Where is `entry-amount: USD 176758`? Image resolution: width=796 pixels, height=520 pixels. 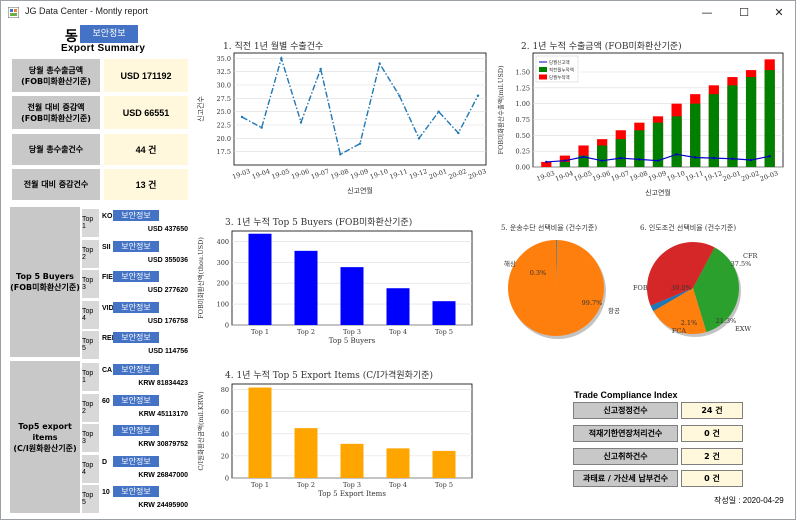 entry-amount: USD 176758 is located at coordinates (167, 321).